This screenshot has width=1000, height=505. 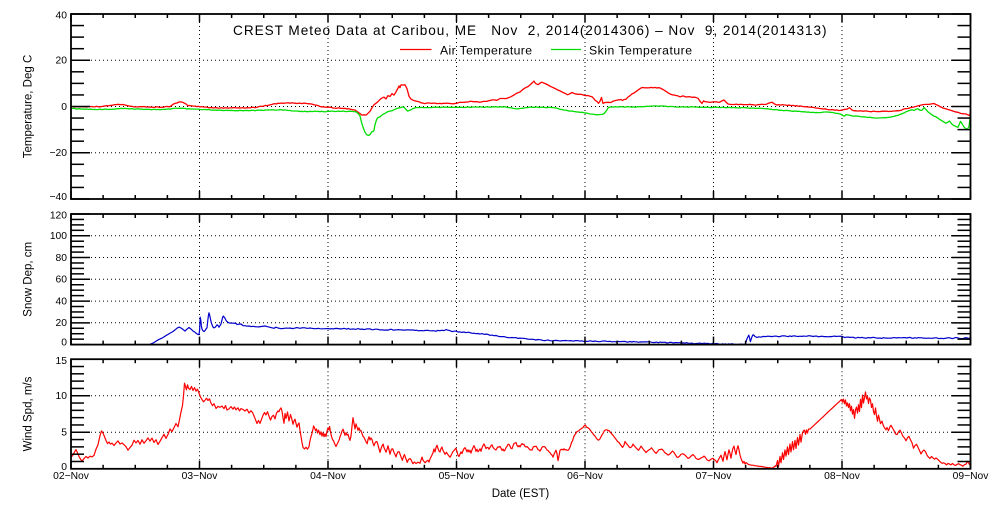 What do you see at coordinates (585, 476) in the screenshot?
I see `svg-text: 06−Nov` at bounding box center [585, 476].